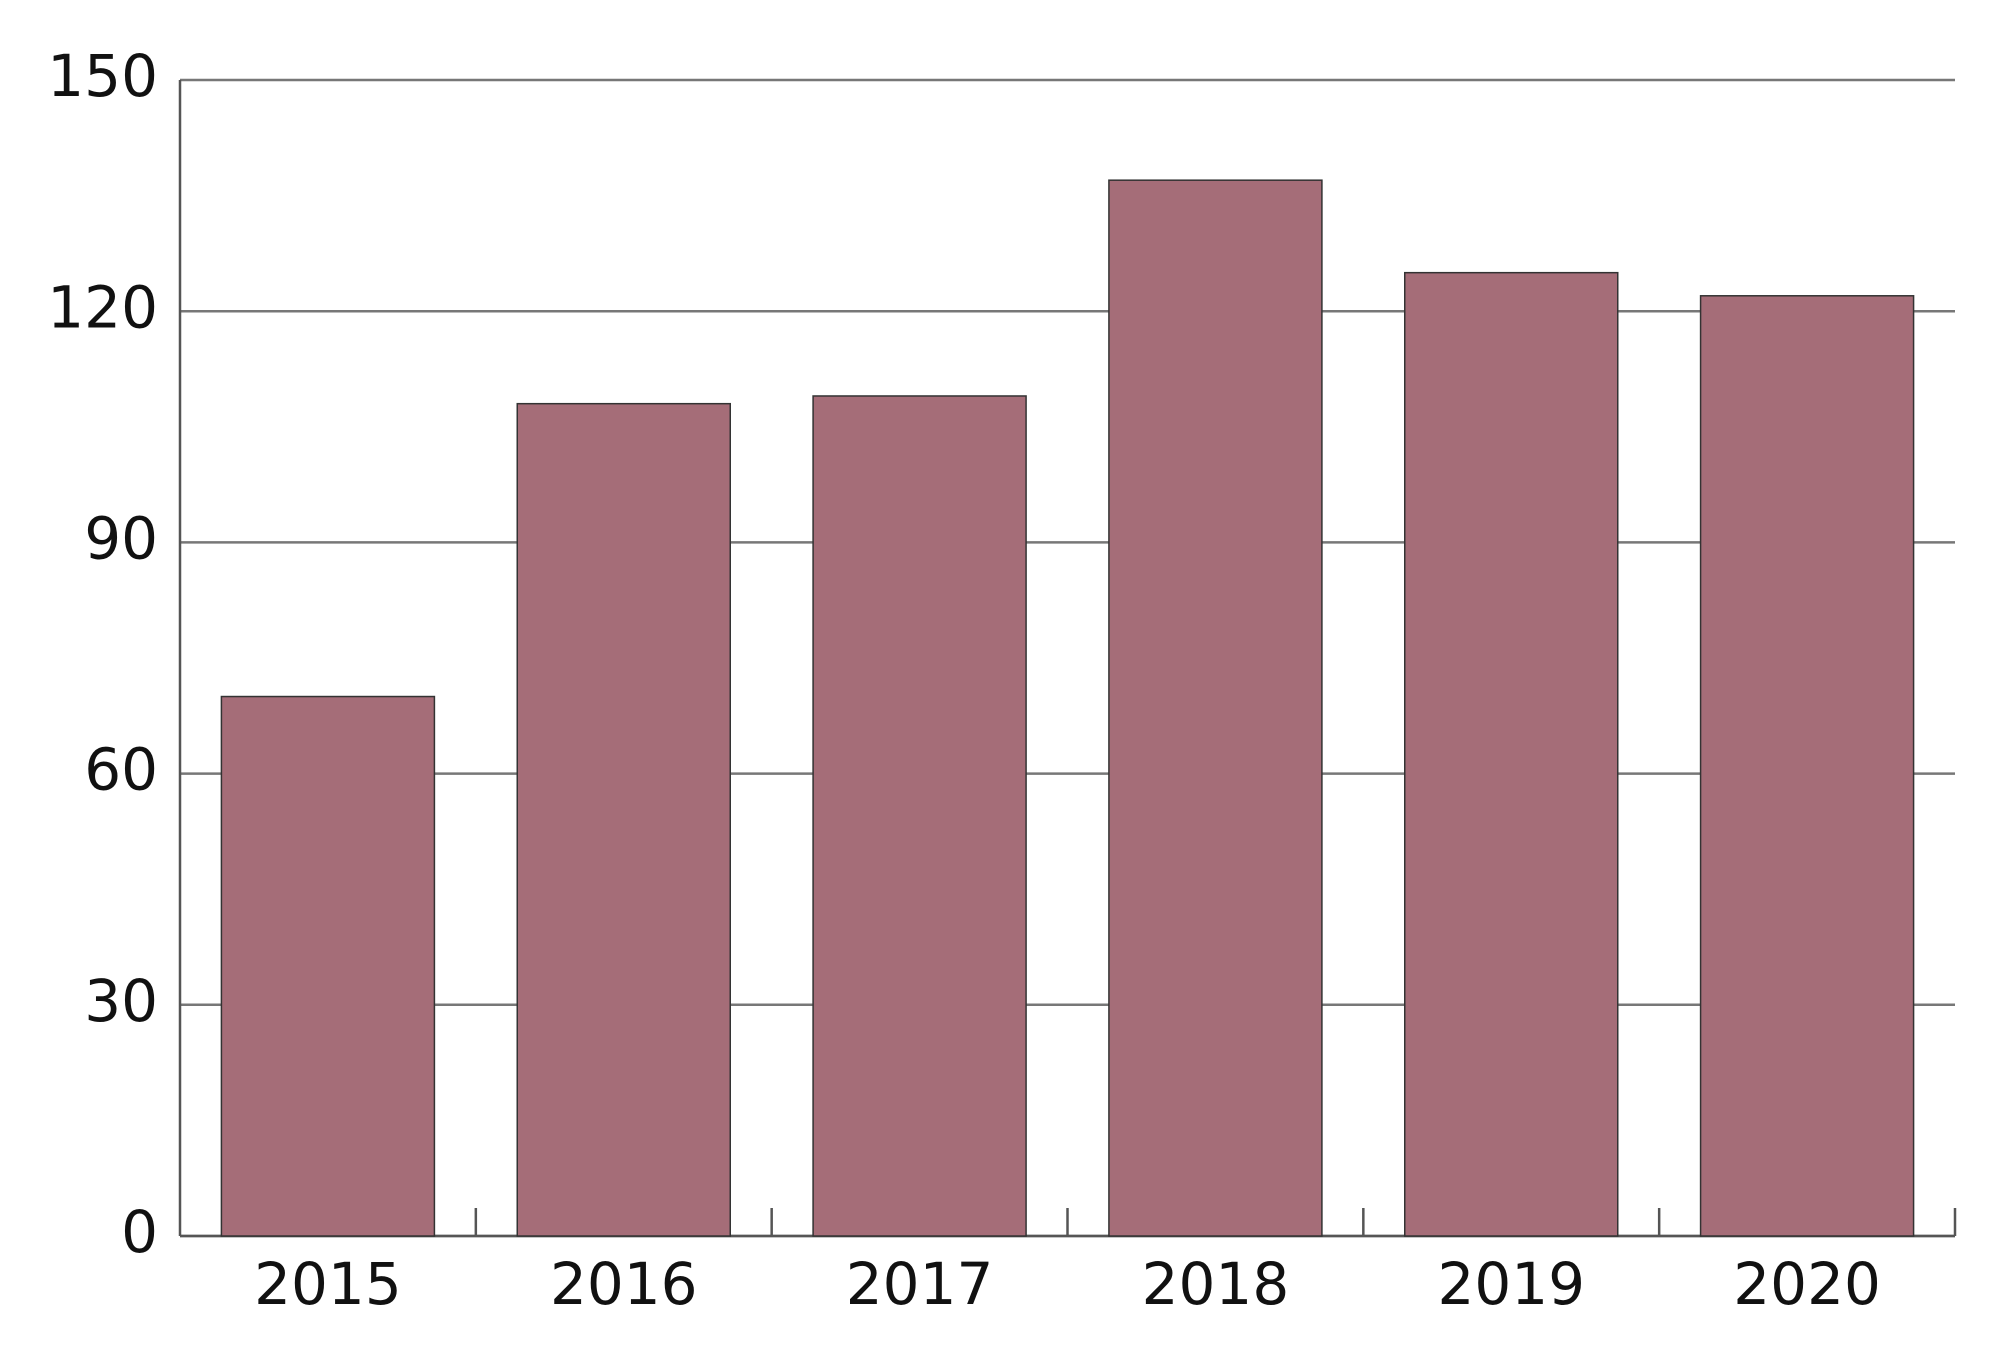 Image resolution: width=2006 pixels, height=1355 pixels. What do you see at coordinates (121, 770) in the screenshot?
I see `y-tick-label: 60` at bounding box center [121, 770].